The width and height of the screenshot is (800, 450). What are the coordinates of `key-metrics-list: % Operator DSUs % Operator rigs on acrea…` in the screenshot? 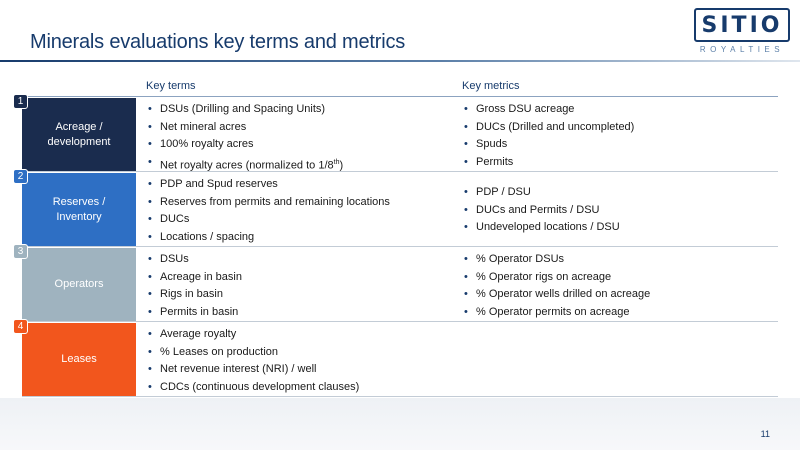 It's located at (557, 286).